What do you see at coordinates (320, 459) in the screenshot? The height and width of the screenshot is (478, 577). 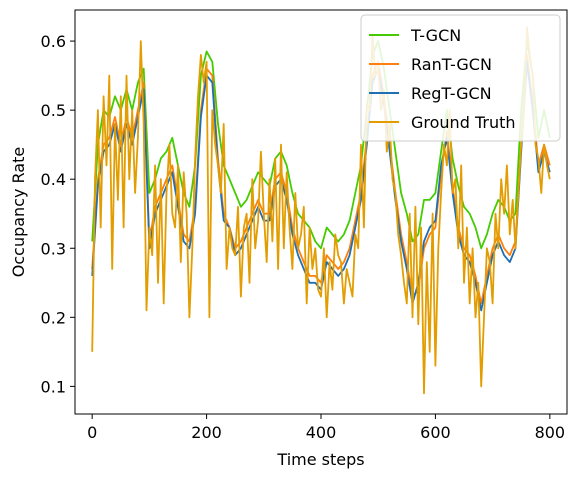 I see `x-axis-label: Time steps` at bounding box center [320, 459].